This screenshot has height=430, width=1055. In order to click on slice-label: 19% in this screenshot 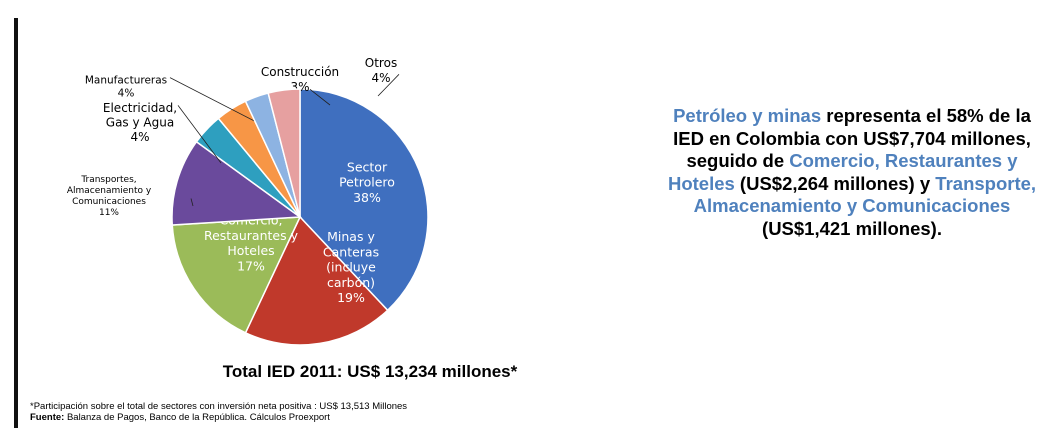, I will do `click(351, 297)`.